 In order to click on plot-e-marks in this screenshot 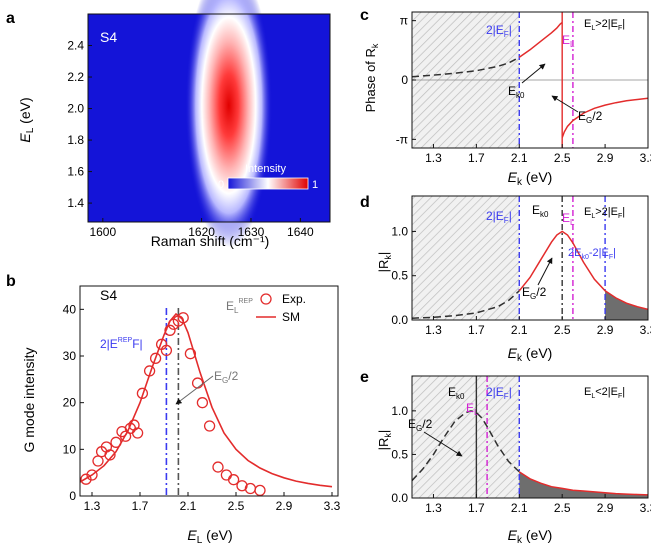, I will do `click(530, 437)`.